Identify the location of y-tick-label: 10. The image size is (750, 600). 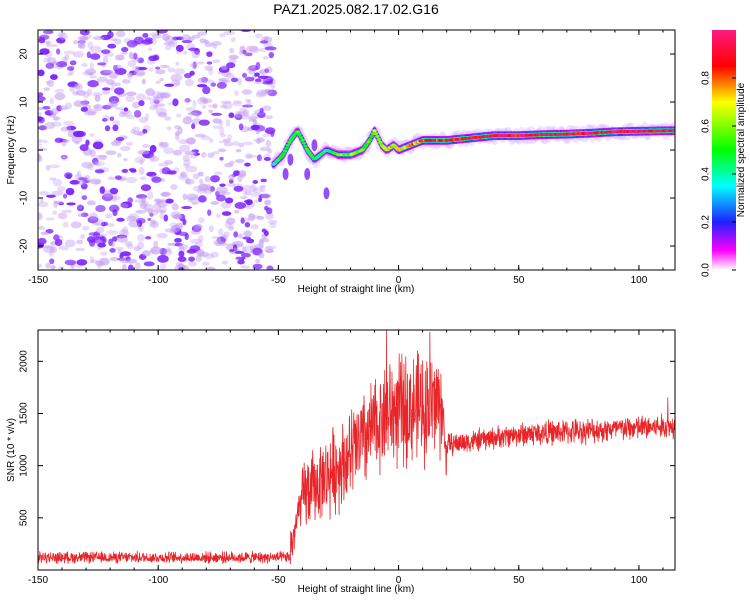
(24, 102).